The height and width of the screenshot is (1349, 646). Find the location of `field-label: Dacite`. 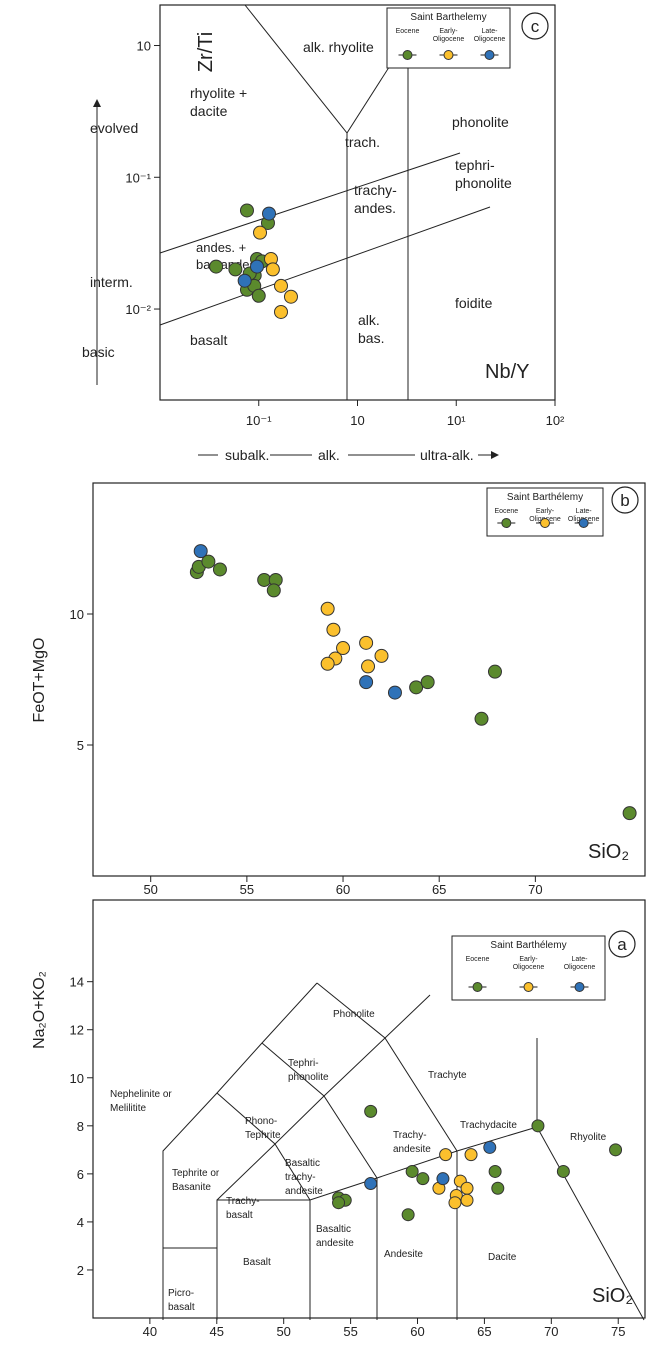

field-label: Dacite is located at coordinates (502, 1257).